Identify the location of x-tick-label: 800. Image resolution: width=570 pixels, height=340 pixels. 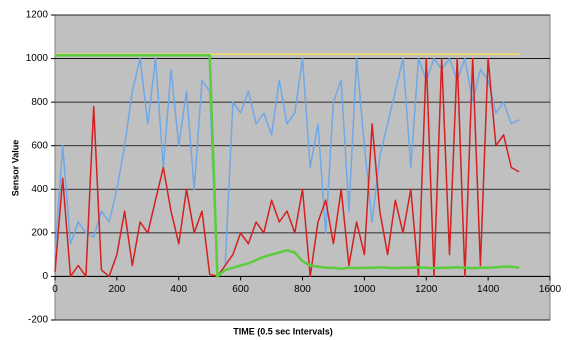
(302, 289).